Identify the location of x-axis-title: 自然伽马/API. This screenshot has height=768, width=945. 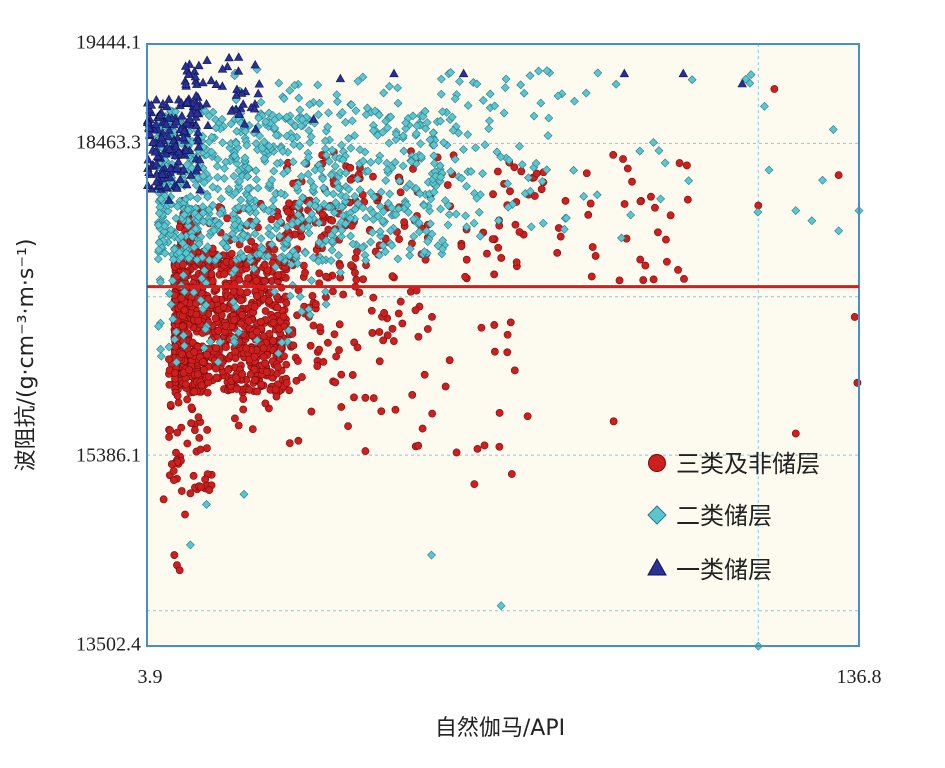
(500, 728).